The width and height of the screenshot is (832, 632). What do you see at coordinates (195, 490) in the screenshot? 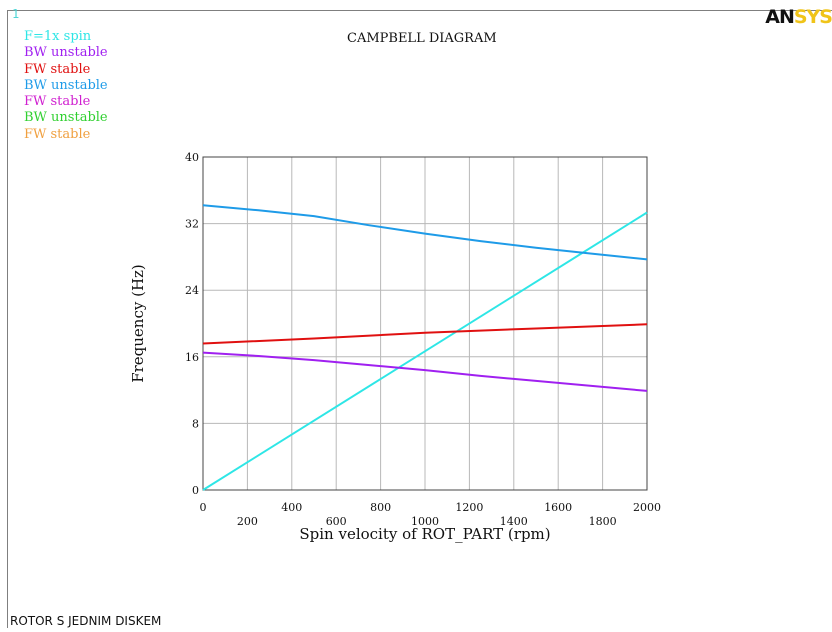
I see `y-tick-label: 0` at bounding box center [195, 490].